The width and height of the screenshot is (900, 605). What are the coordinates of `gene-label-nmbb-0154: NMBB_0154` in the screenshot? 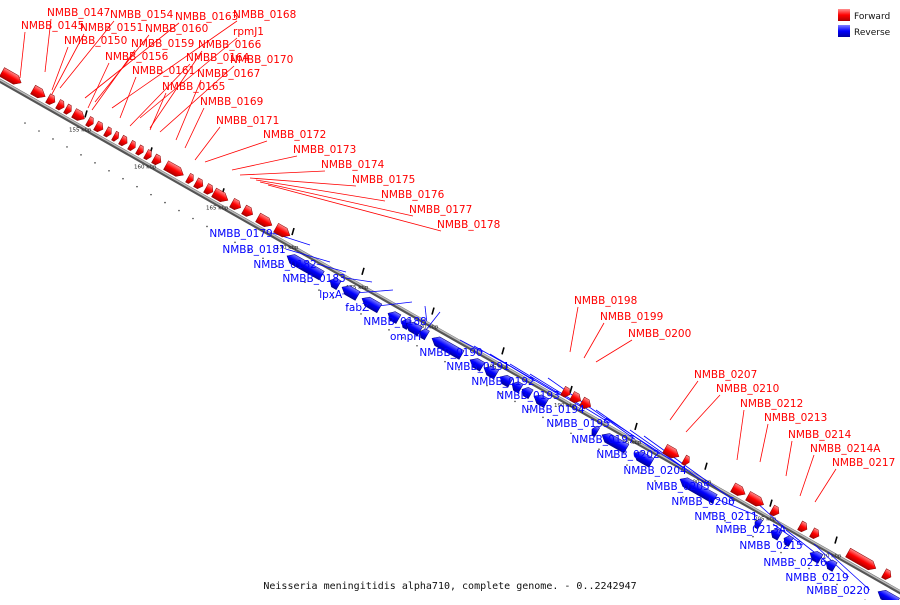 It's located at (142, 15).